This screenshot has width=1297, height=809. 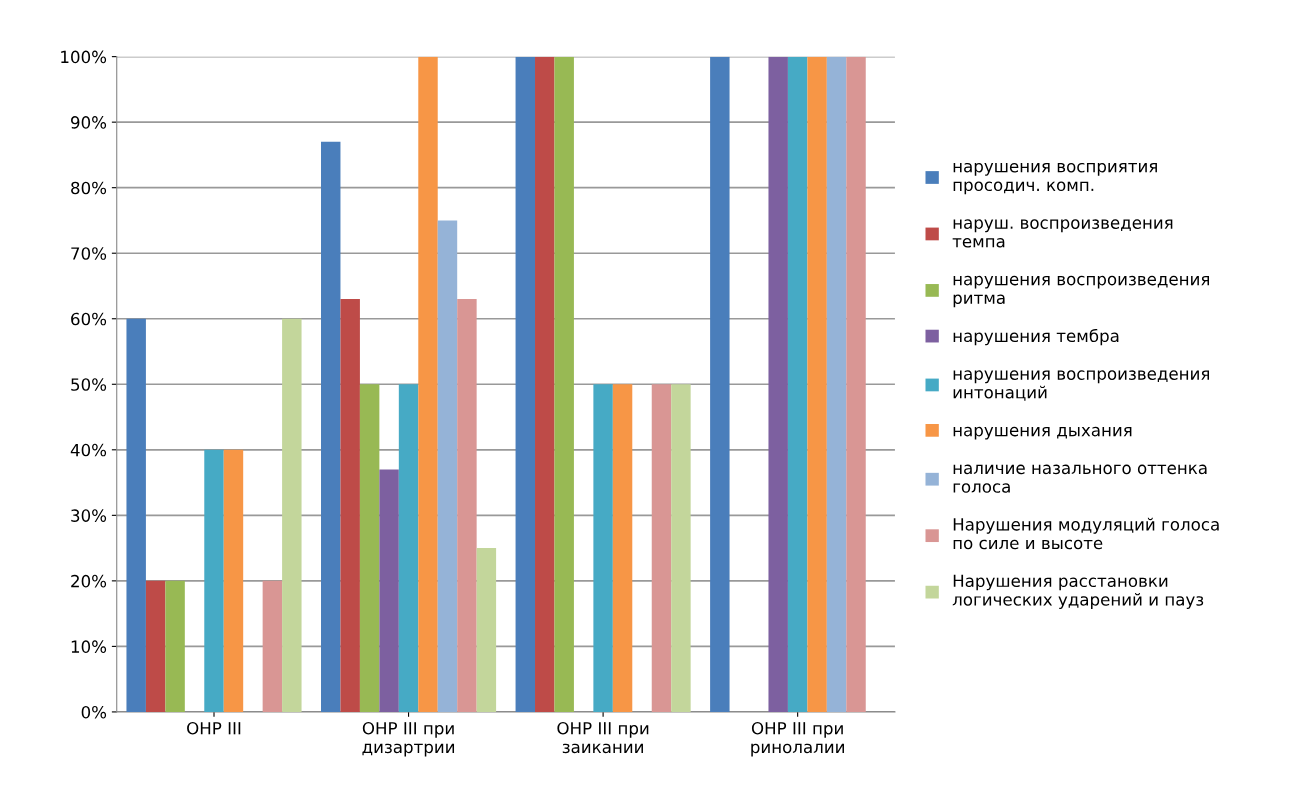 I want to click on y-tick-label: 20%, so click(x=89, y=581).